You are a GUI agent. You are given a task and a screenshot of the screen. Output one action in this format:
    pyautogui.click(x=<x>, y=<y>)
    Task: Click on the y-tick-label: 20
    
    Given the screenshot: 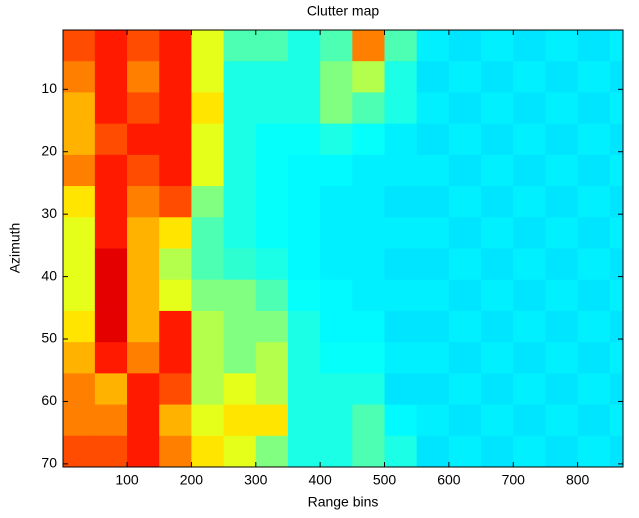 What is the action you would take?
    pyautogui.click(x=49, y=150)
    